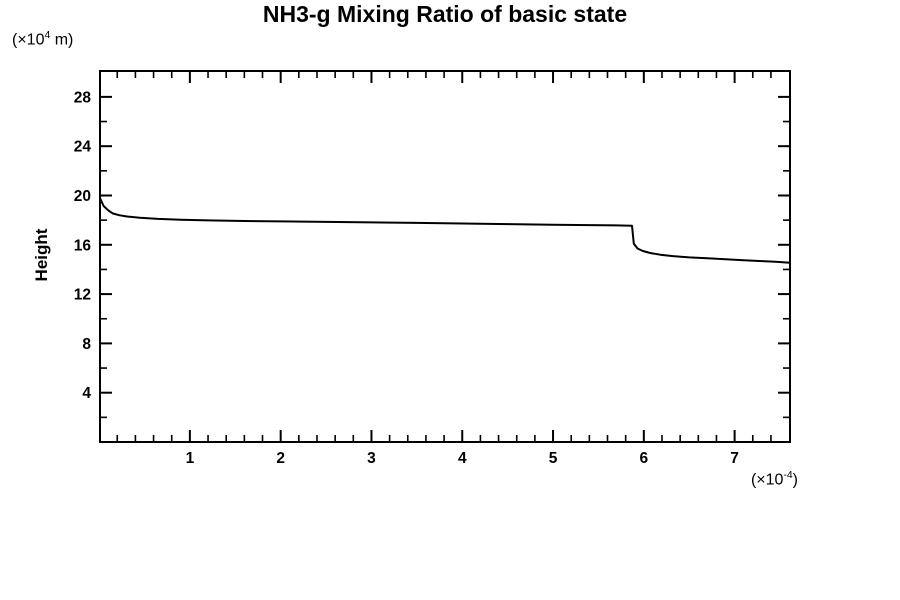 The image size is (900, 600). I want to click on x-tick-label: 5, so click(553, 458).